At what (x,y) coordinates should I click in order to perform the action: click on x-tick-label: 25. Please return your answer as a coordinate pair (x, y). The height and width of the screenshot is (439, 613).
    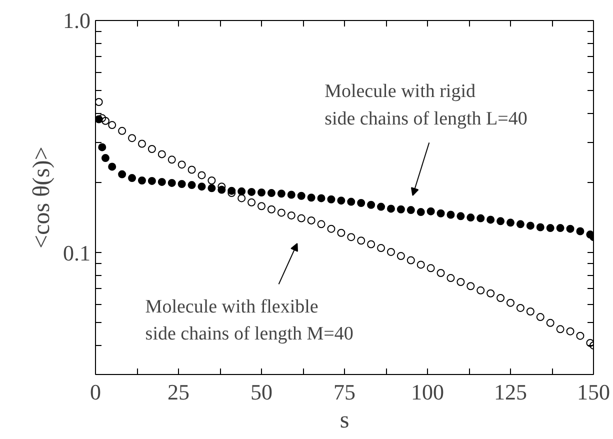
    Looking at the image, I should click on (179, 392).